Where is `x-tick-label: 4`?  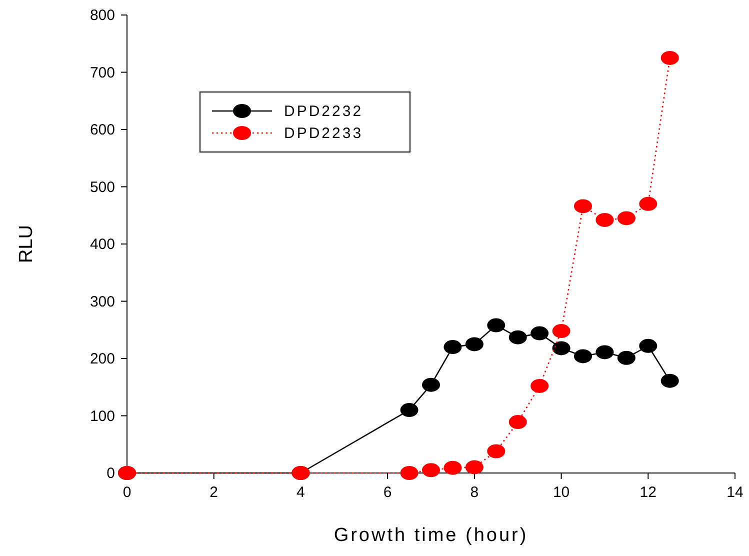 x-tick-label: 4 is located at coordinates (300, 492).